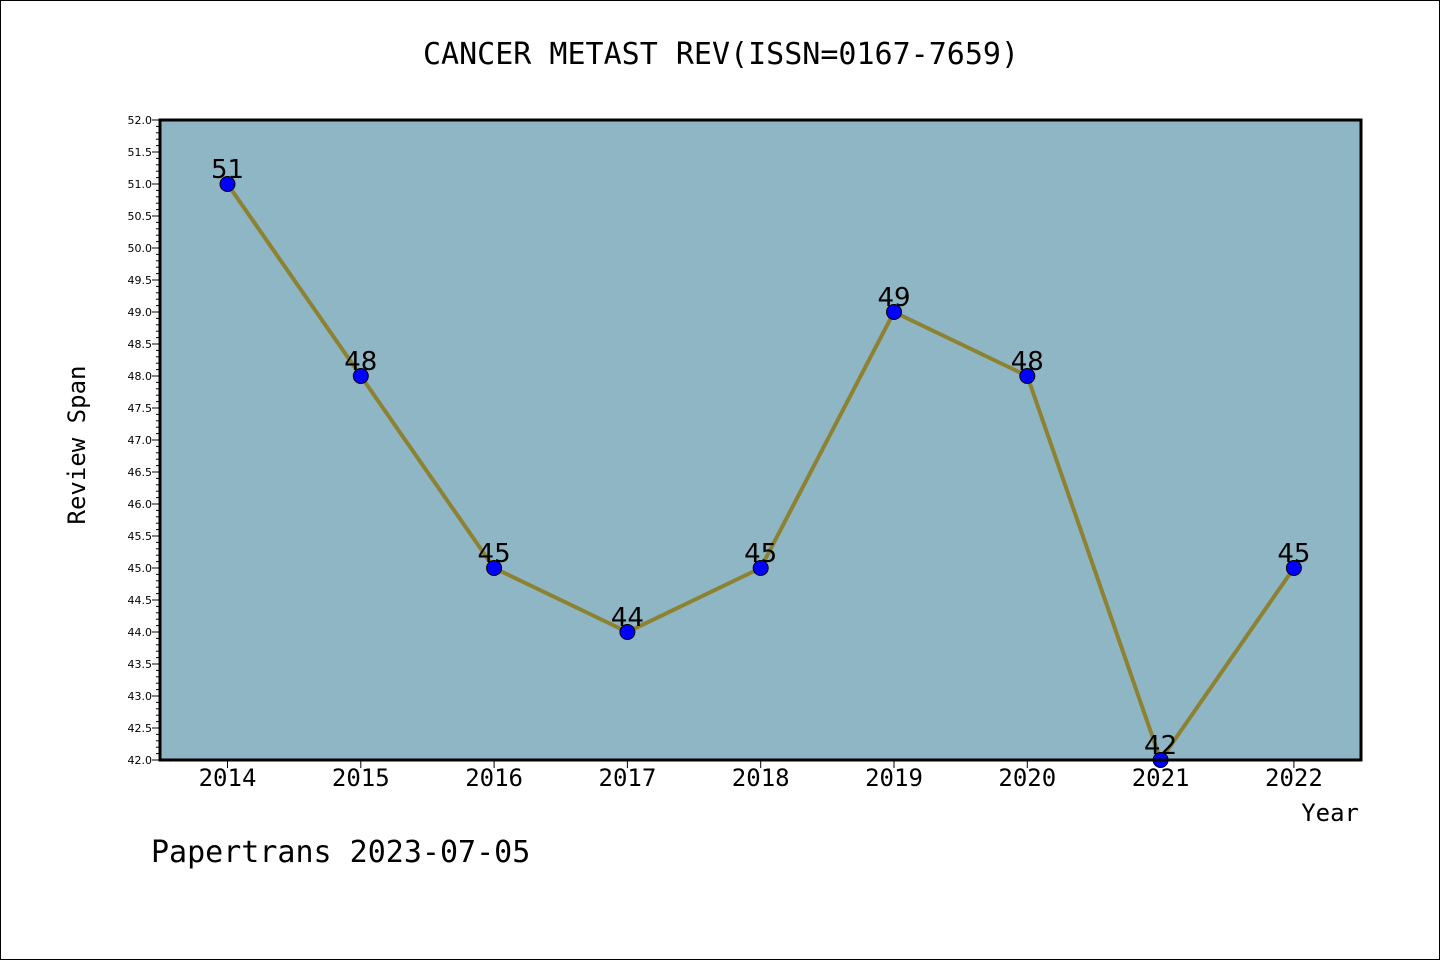  What do you see at coordinates (140, 376) in the screenshot?
I see `y-tick-label: 48.0` at bounding box center [140, 376].